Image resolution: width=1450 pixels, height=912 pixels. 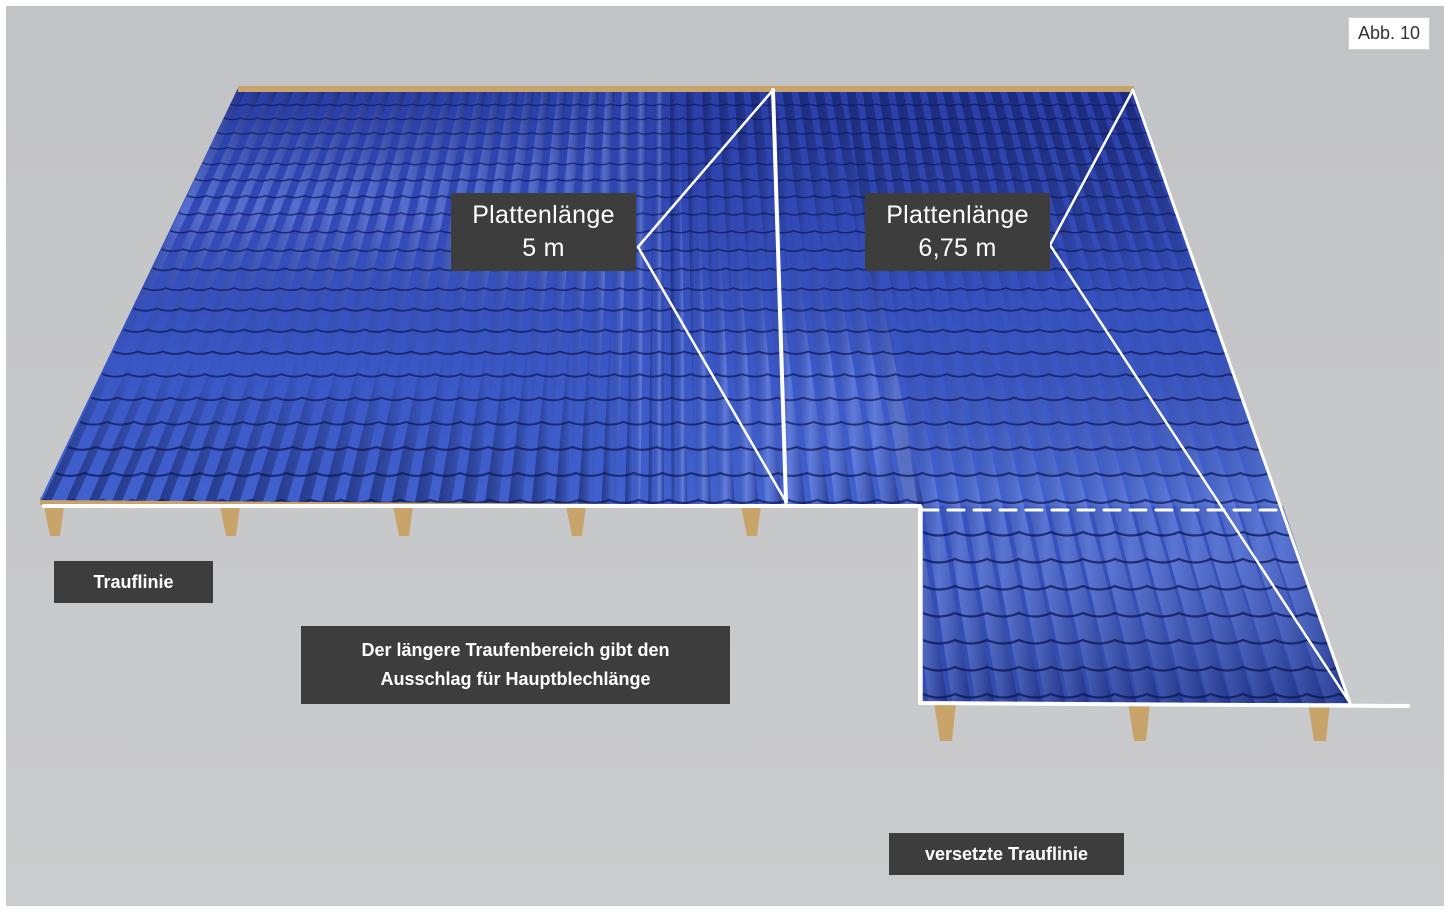 I want to click on eave-line-text: Trauflinie, so click(x=133, y=581).